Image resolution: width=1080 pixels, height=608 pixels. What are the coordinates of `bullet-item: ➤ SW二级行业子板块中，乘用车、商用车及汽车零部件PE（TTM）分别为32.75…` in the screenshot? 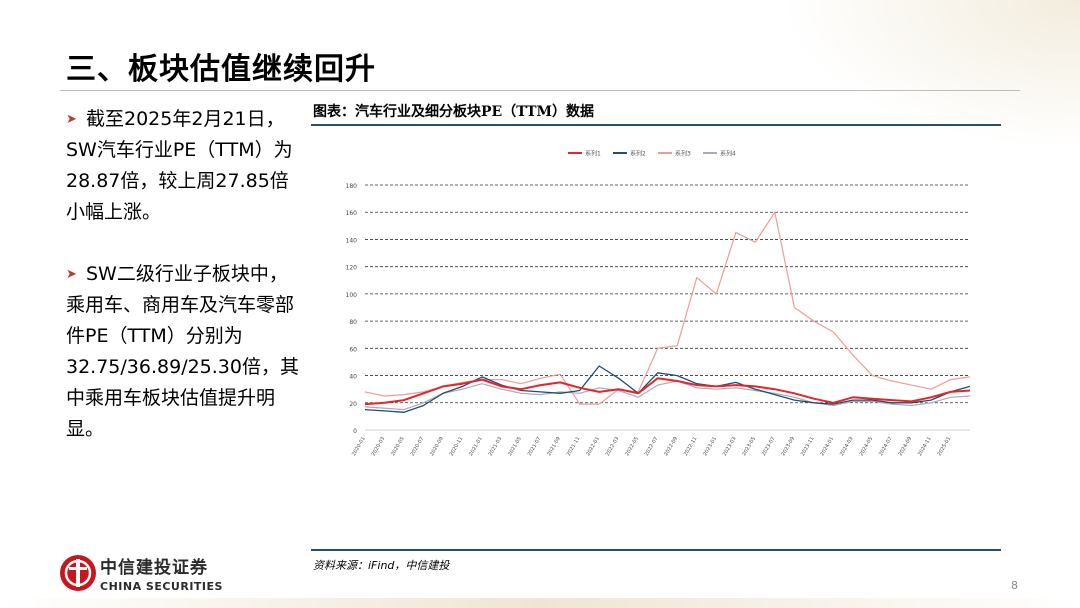 It's located at (185, 352).